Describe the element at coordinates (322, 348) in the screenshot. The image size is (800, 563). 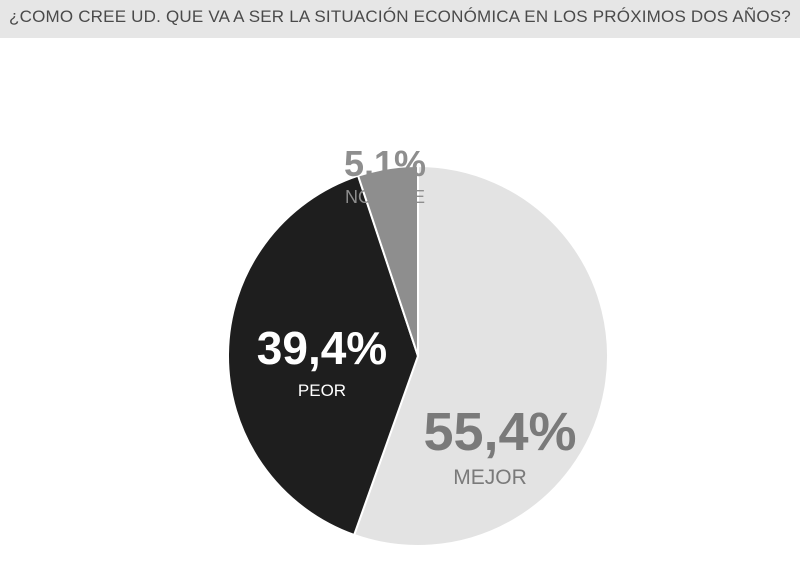
I see `slice-value-label-peor: 39,4%` at that location.